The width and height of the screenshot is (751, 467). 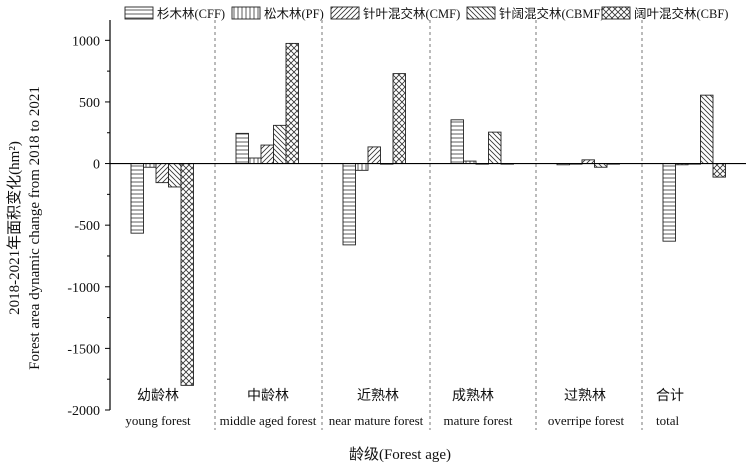 I want to click on y-axis-label-zh: 2018-2021年面积变化(hm²), so click(x=14, y=228).